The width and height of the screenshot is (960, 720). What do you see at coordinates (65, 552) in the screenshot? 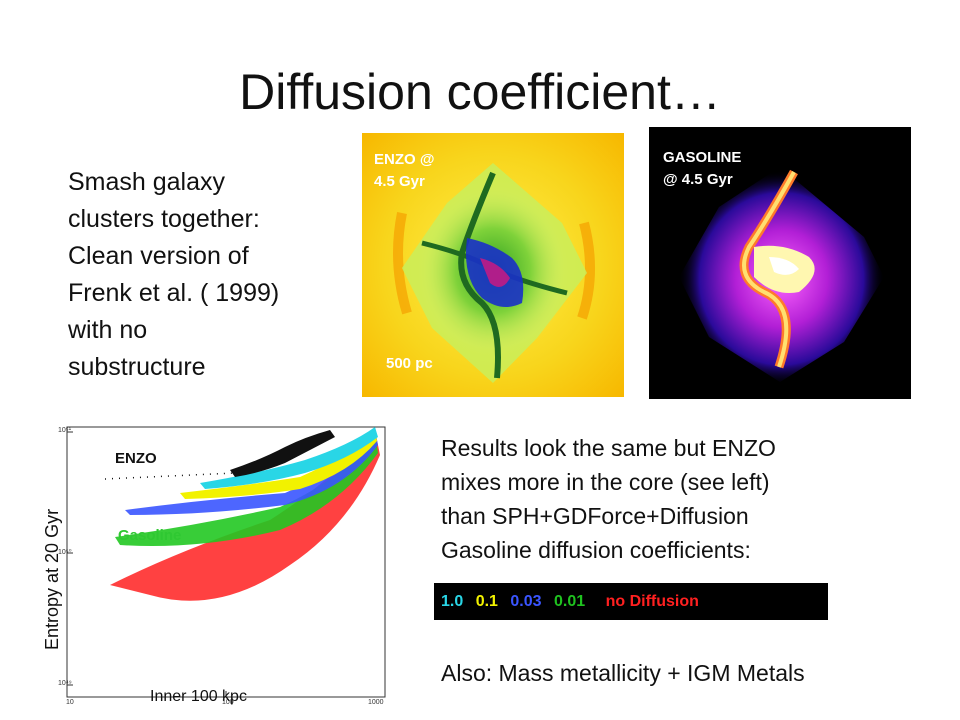
I see `y-tick-label: 10⁵⁰` at bounding box center [65, 552].